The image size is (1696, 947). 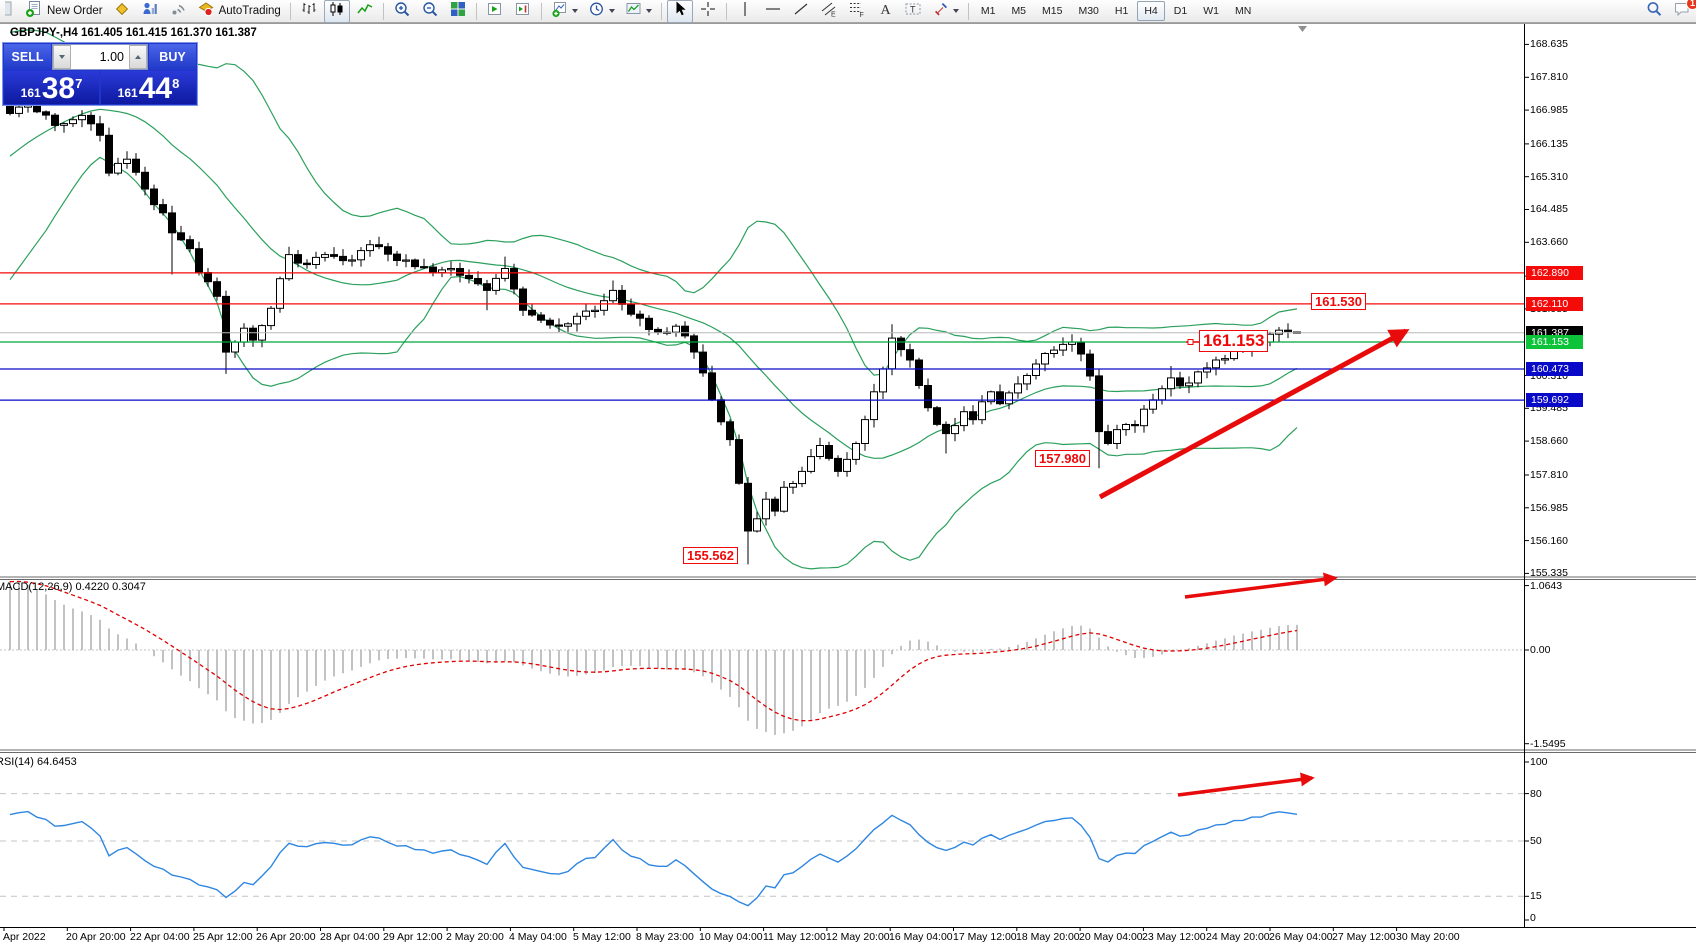 I want to click on text-label-icon: T, so click(x=913, y=11).